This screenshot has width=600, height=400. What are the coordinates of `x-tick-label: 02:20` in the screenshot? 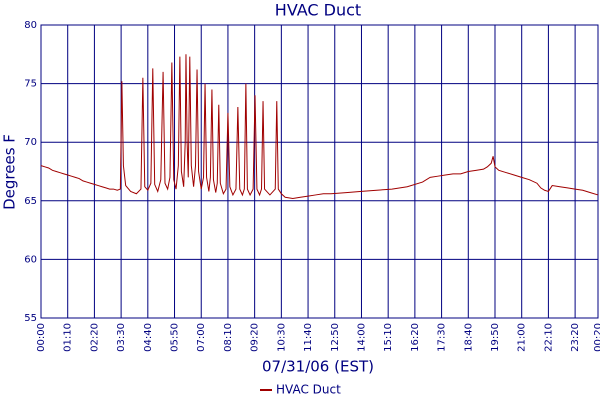 It's located at (94, 337).